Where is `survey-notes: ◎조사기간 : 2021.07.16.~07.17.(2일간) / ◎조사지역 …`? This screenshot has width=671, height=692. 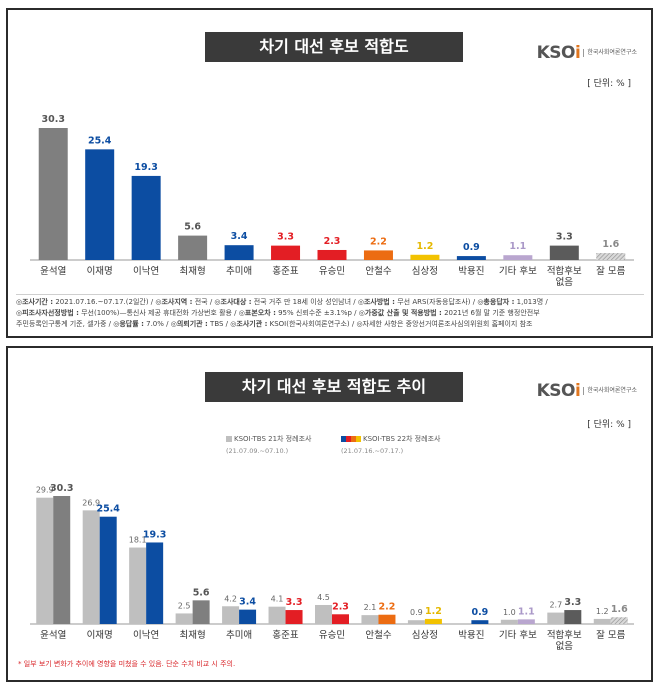
survey-notes: ◎조사기간 : 2021.07.16.~07.17.(2일간) / ◎조사지역 … is located at coordinates (330, 312).